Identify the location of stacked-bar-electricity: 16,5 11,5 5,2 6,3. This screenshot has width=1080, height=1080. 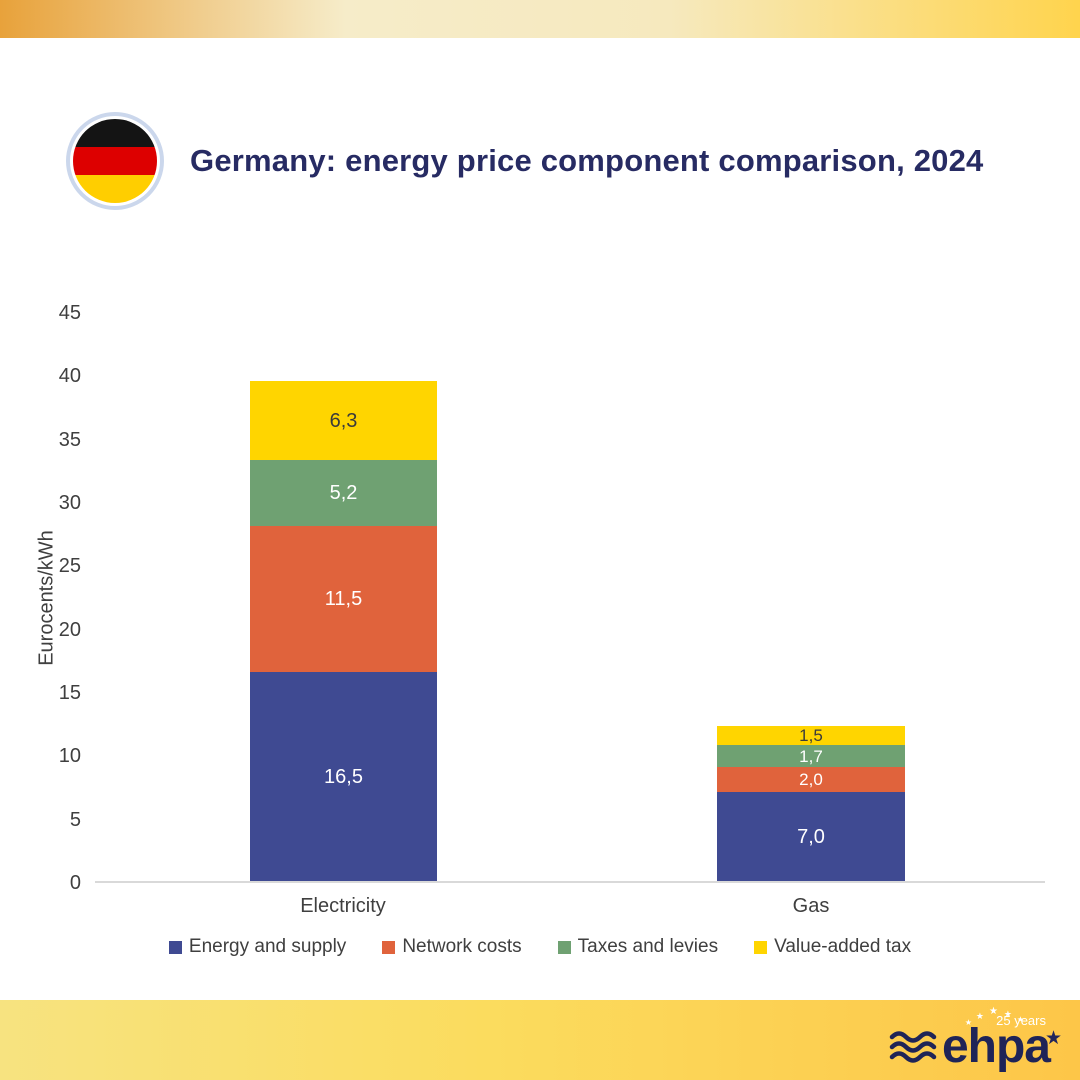
(343, 630).